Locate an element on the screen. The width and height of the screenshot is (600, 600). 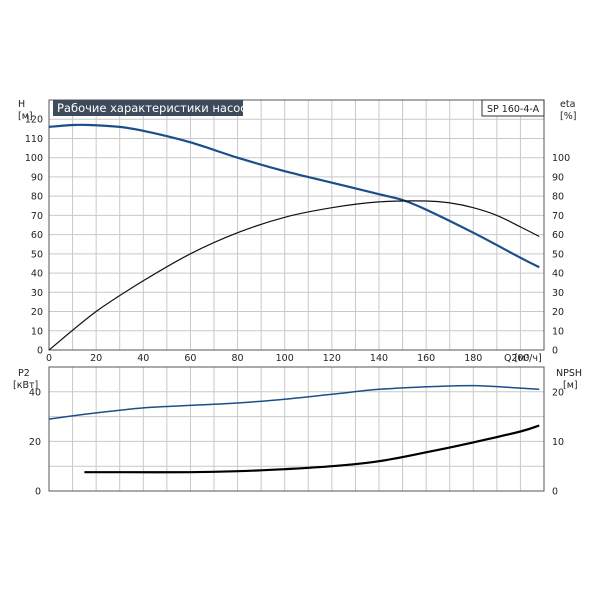
bottom-series-group is located at coordinates (294, 429).